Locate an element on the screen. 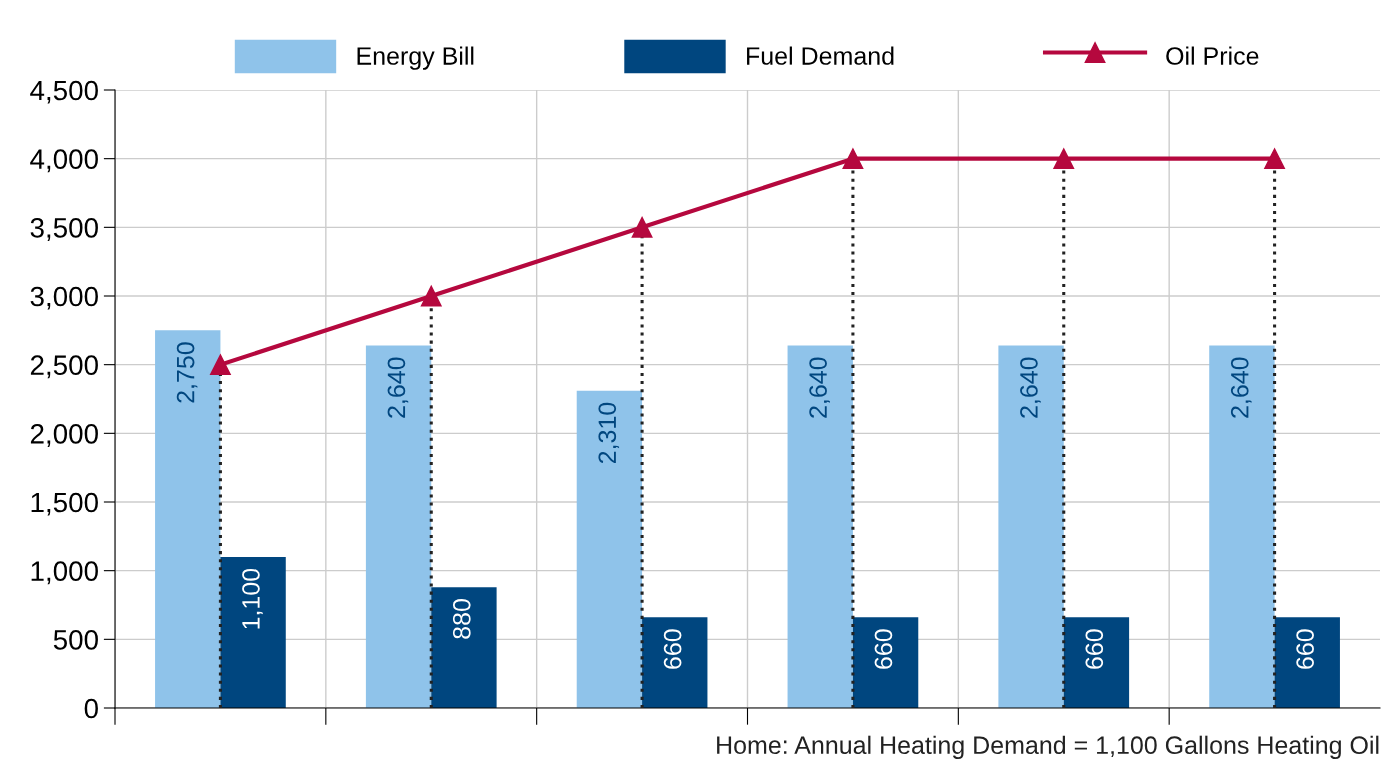  y-tick-label: 2,500 is located at coordinates (64, 367).